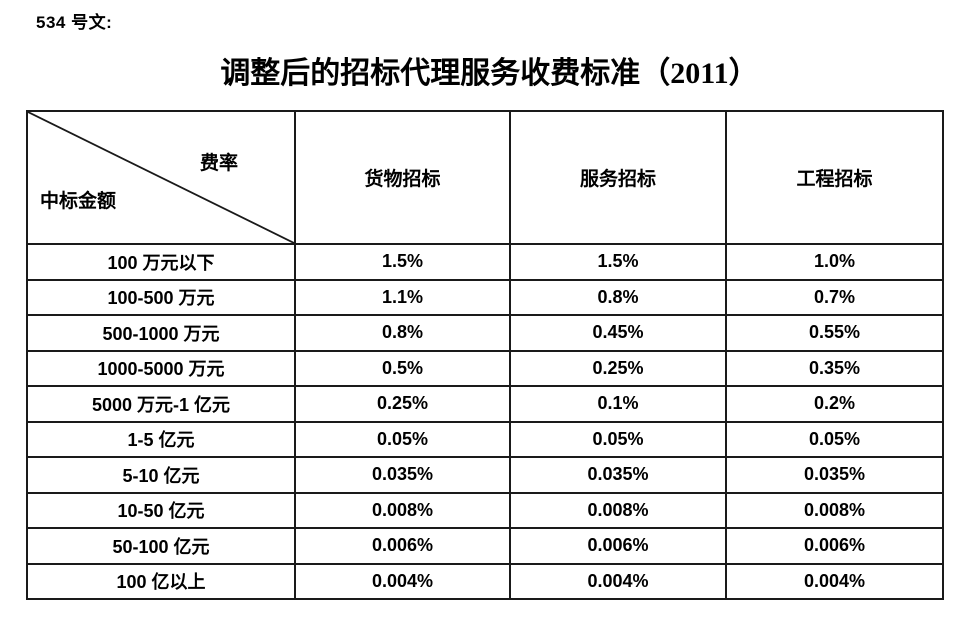 The height and width of the screenshot is (629, 979). What do you see at coordinates (161, 404) in the screenshot?
I see `row-label-amount-range: 5000 万元-1 亿元` at bounding box center [161, 404].